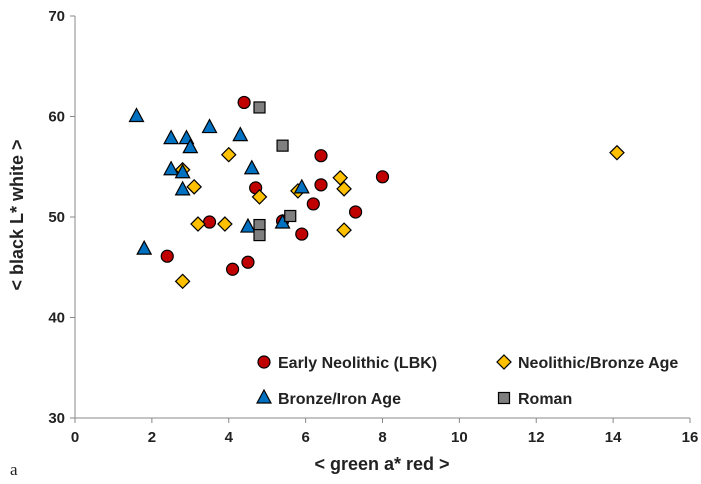  I want to click on x-tick-label: 14, so click(613, 437).